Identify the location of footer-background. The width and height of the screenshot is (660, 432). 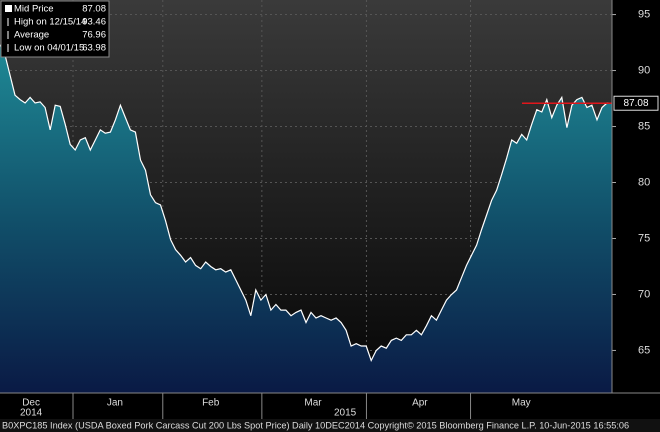
(330, 425).